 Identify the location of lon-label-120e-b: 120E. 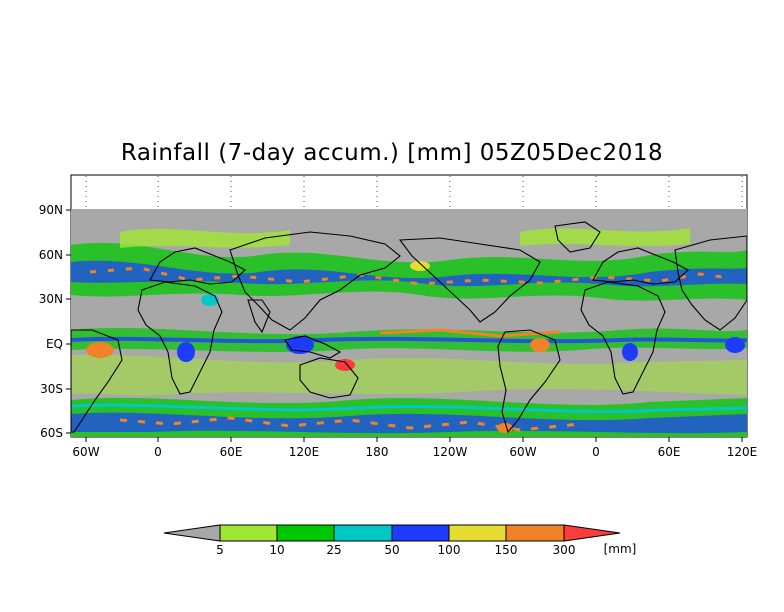
(742, 452).